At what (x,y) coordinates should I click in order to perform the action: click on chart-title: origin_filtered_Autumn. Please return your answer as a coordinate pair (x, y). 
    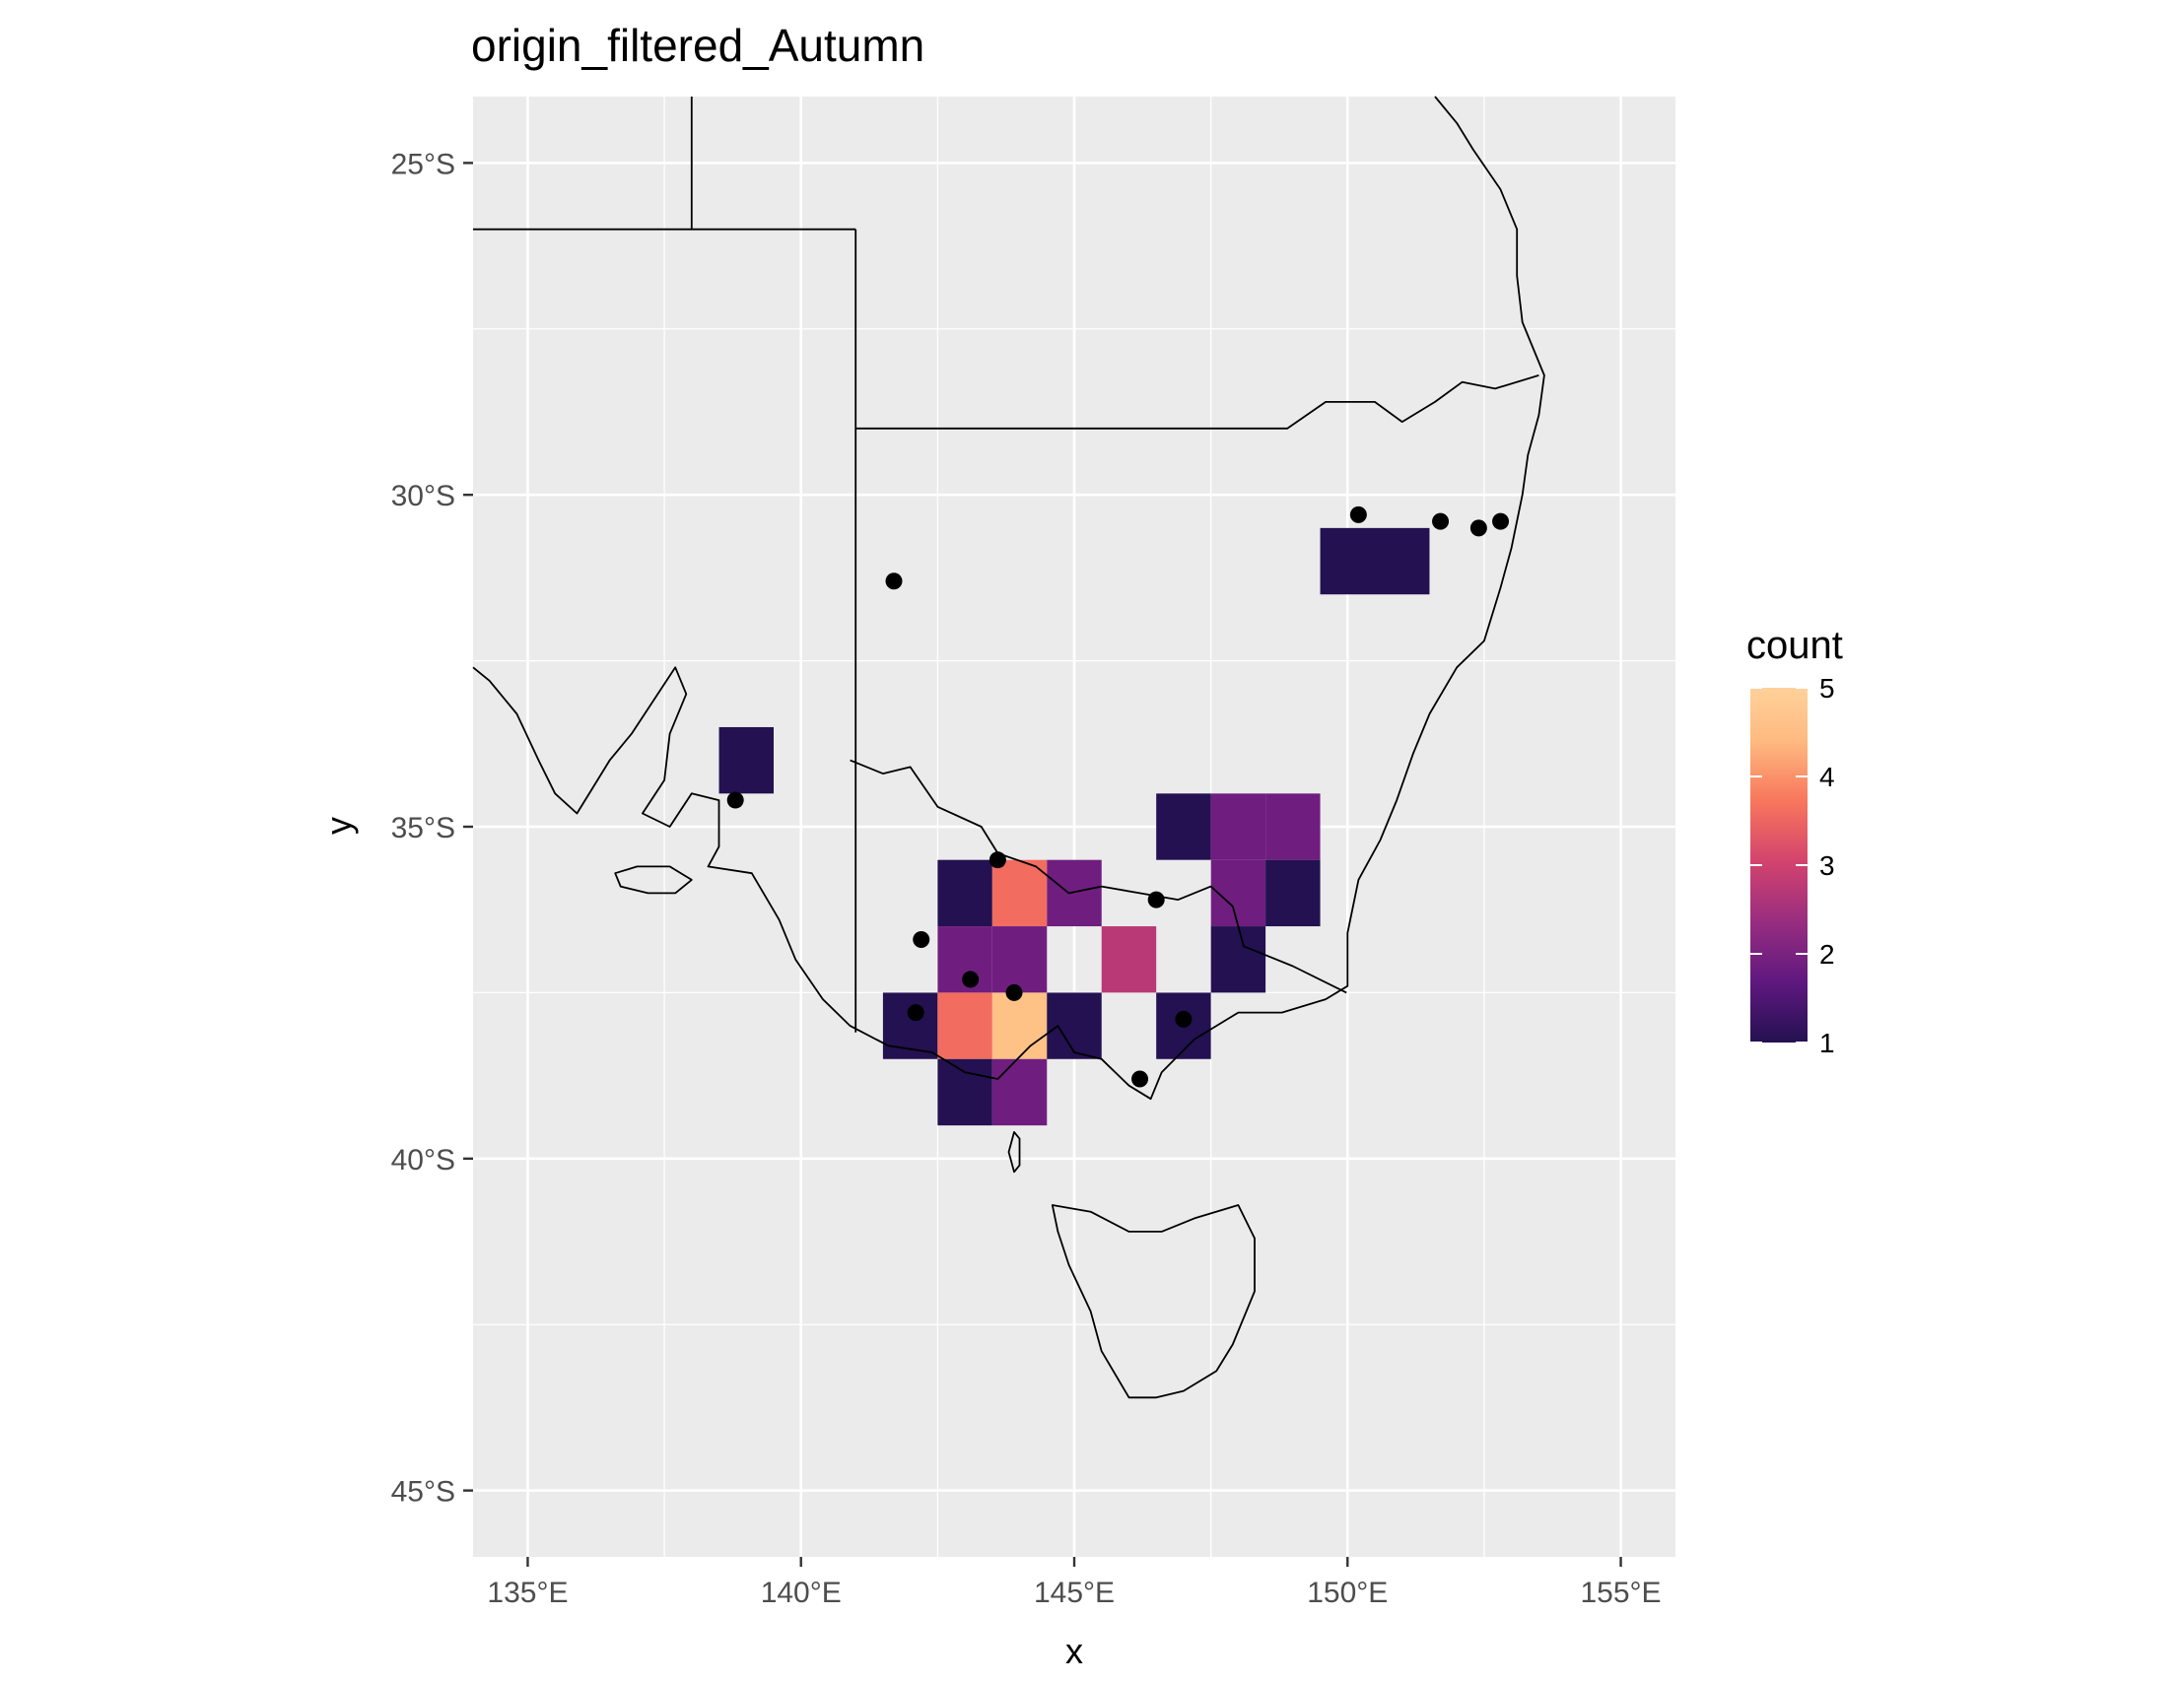
    Looking at the image, I should click on (697, 46).